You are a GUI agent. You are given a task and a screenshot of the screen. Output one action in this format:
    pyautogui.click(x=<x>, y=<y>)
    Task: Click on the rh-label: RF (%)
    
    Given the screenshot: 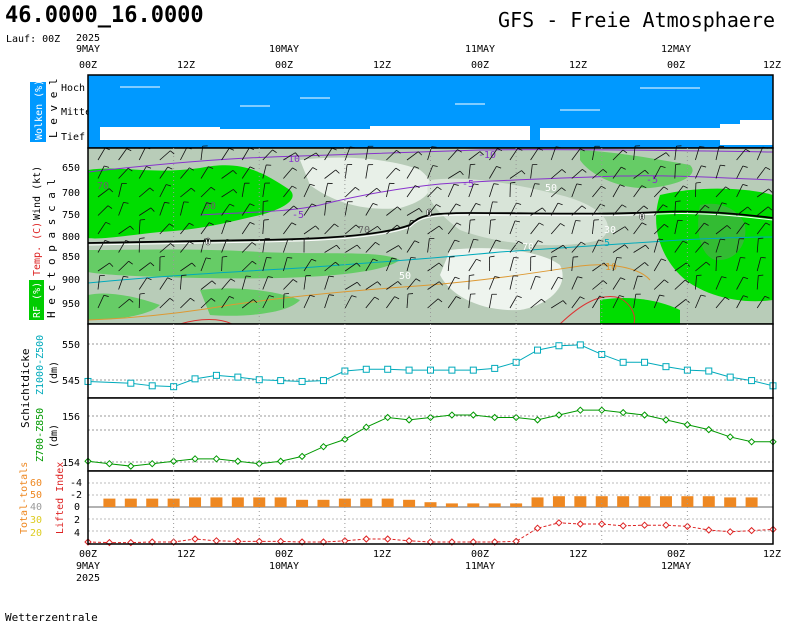 What is the action you would take?
    pyautogui.click(x=37, y=300)
    